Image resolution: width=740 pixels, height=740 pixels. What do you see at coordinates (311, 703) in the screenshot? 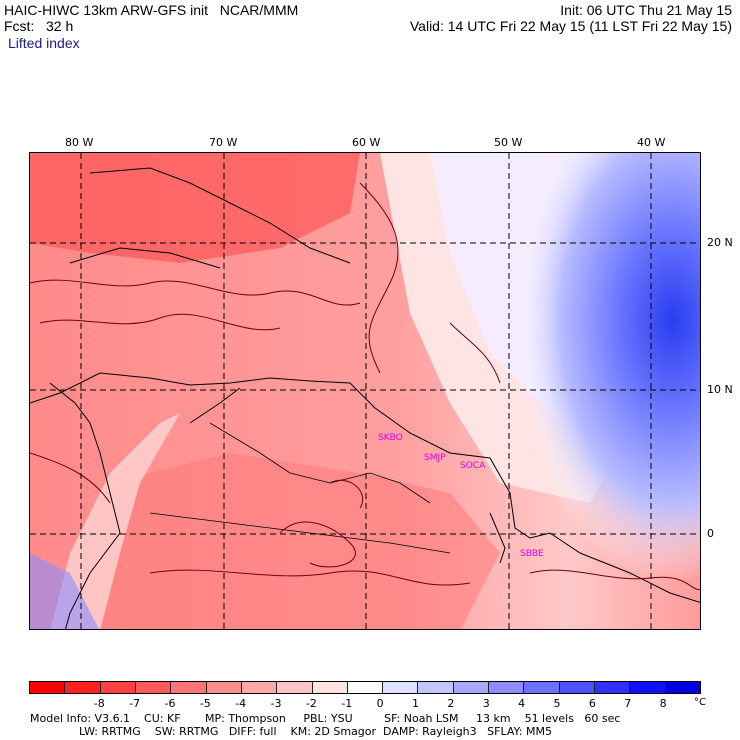
I see `colorbar-tick-label: -2` at bounding box center [311, 703].